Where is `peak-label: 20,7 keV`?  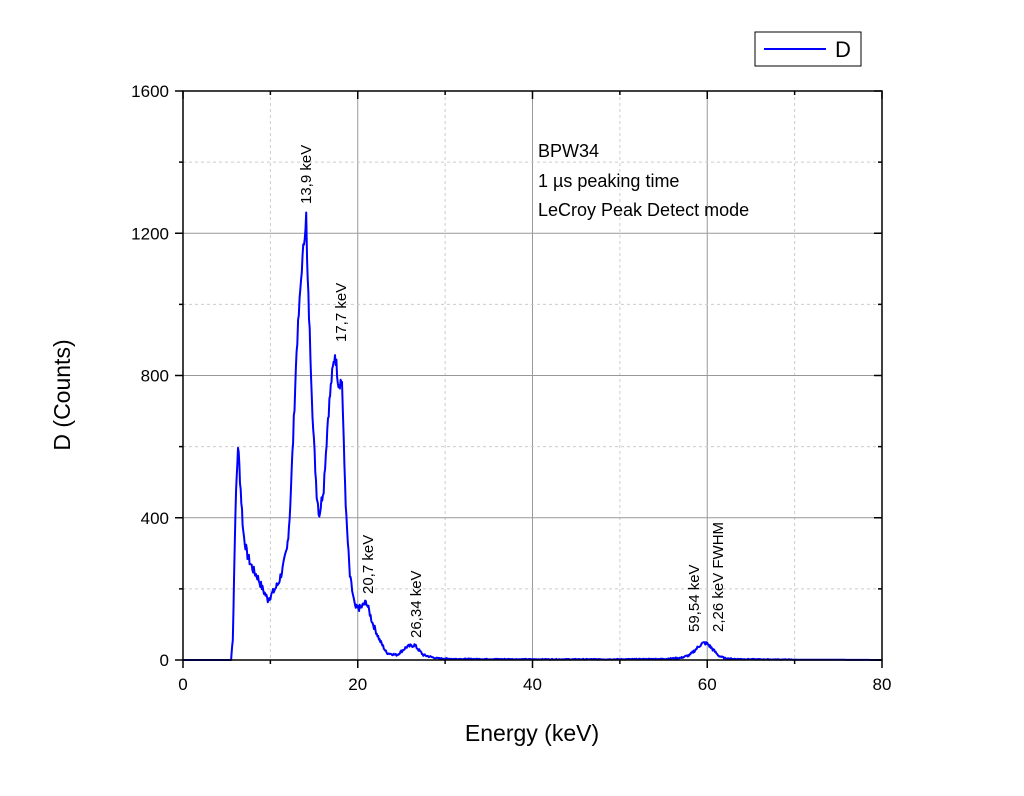 peak-label: 20,7 keV is located at coordinates (368, 564).